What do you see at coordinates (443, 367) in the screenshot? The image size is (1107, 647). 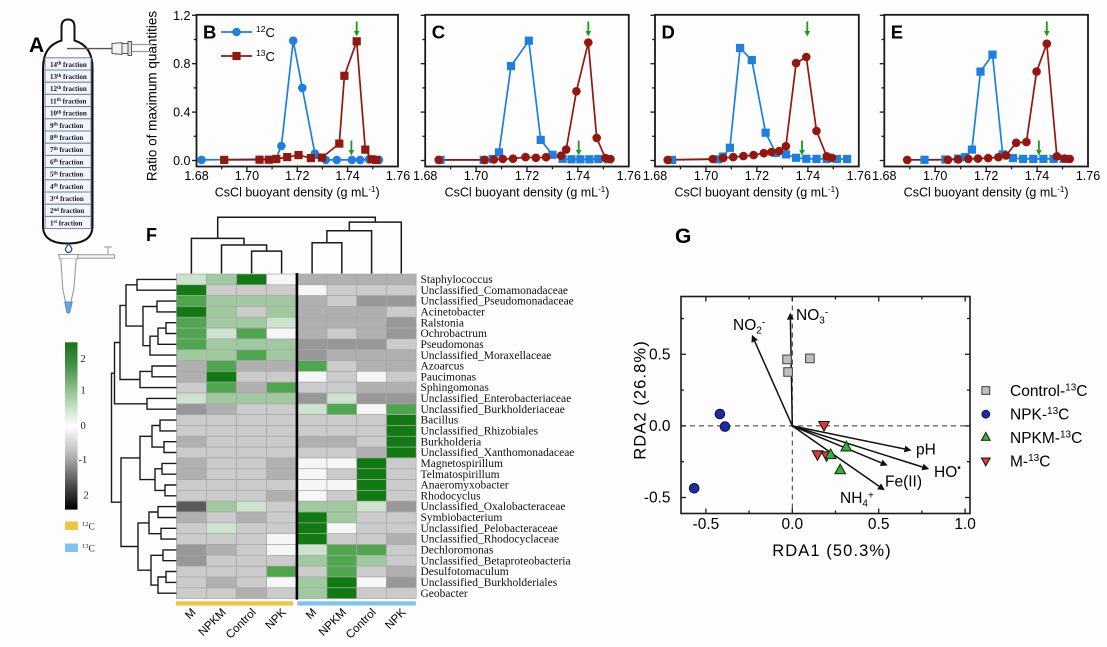 I see `svg-text: Azoarcus` at bounding box center [443, 367].